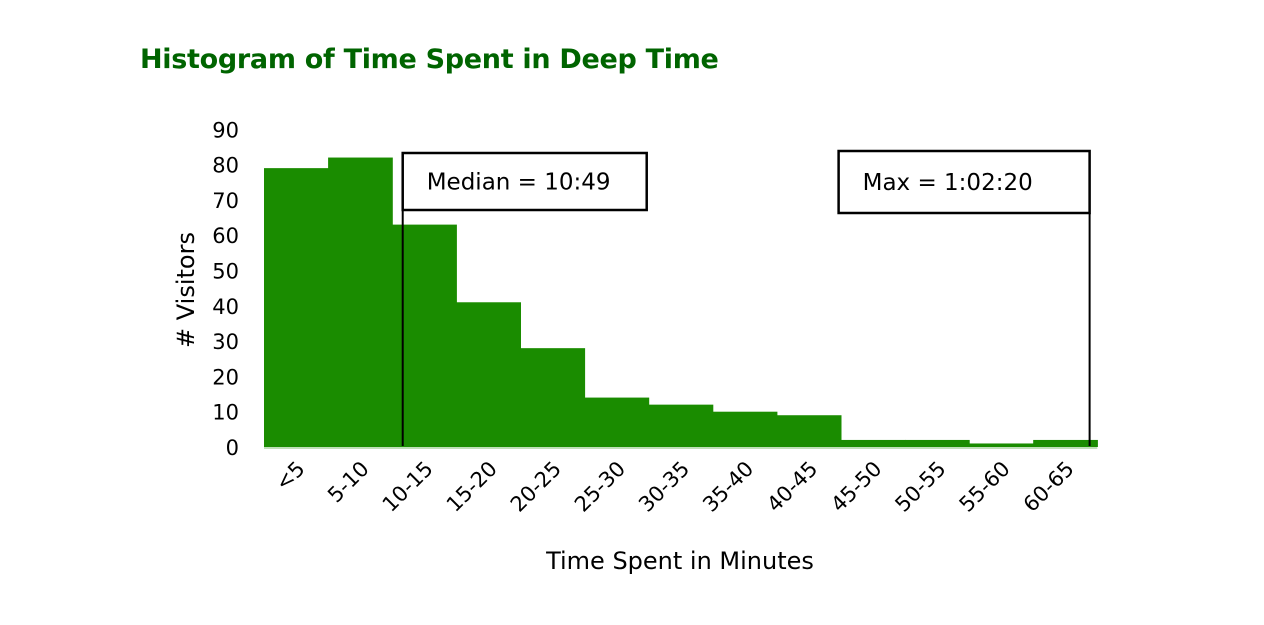  Describe the element at coordinates (985, 487) in the screenshot. I see `x-tick-label: 55-60` at that location.